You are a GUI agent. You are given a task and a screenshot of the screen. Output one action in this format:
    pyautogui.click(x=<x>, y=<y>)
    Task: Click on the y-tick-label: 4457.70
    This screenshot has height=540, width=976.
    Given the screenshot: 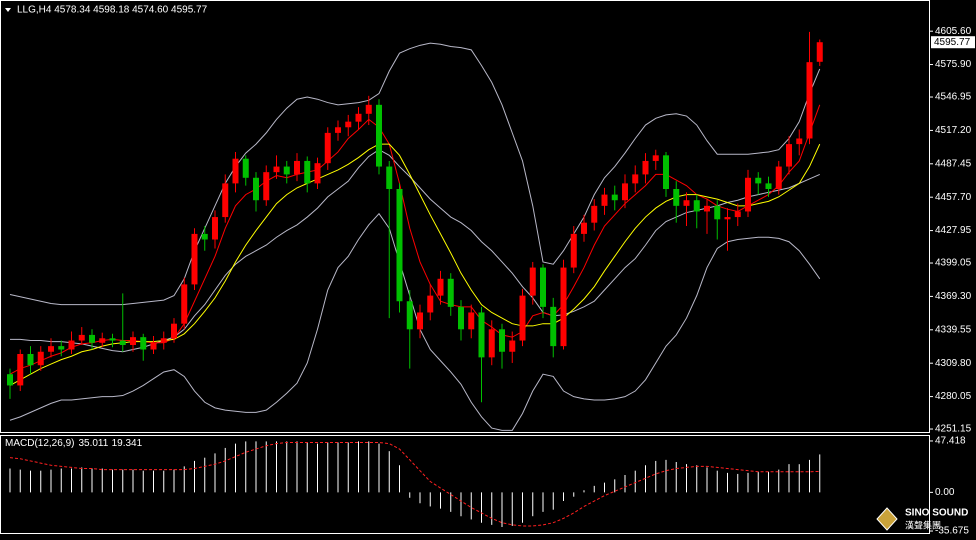 What is the action you would take?
    pyautogui.click(x=953, y=197)
    